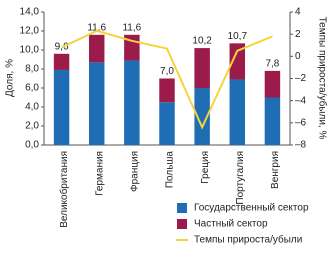  I want to click on total-label: 10,7, so click(238, 36).